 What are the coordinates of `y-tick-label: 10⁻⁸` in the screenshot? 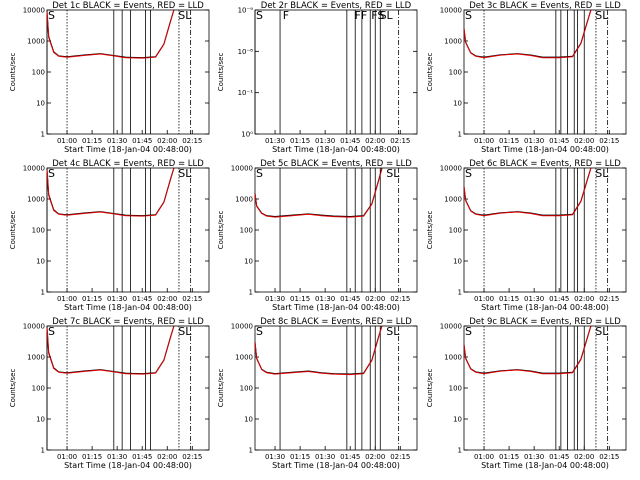 It's located at (246, 52).